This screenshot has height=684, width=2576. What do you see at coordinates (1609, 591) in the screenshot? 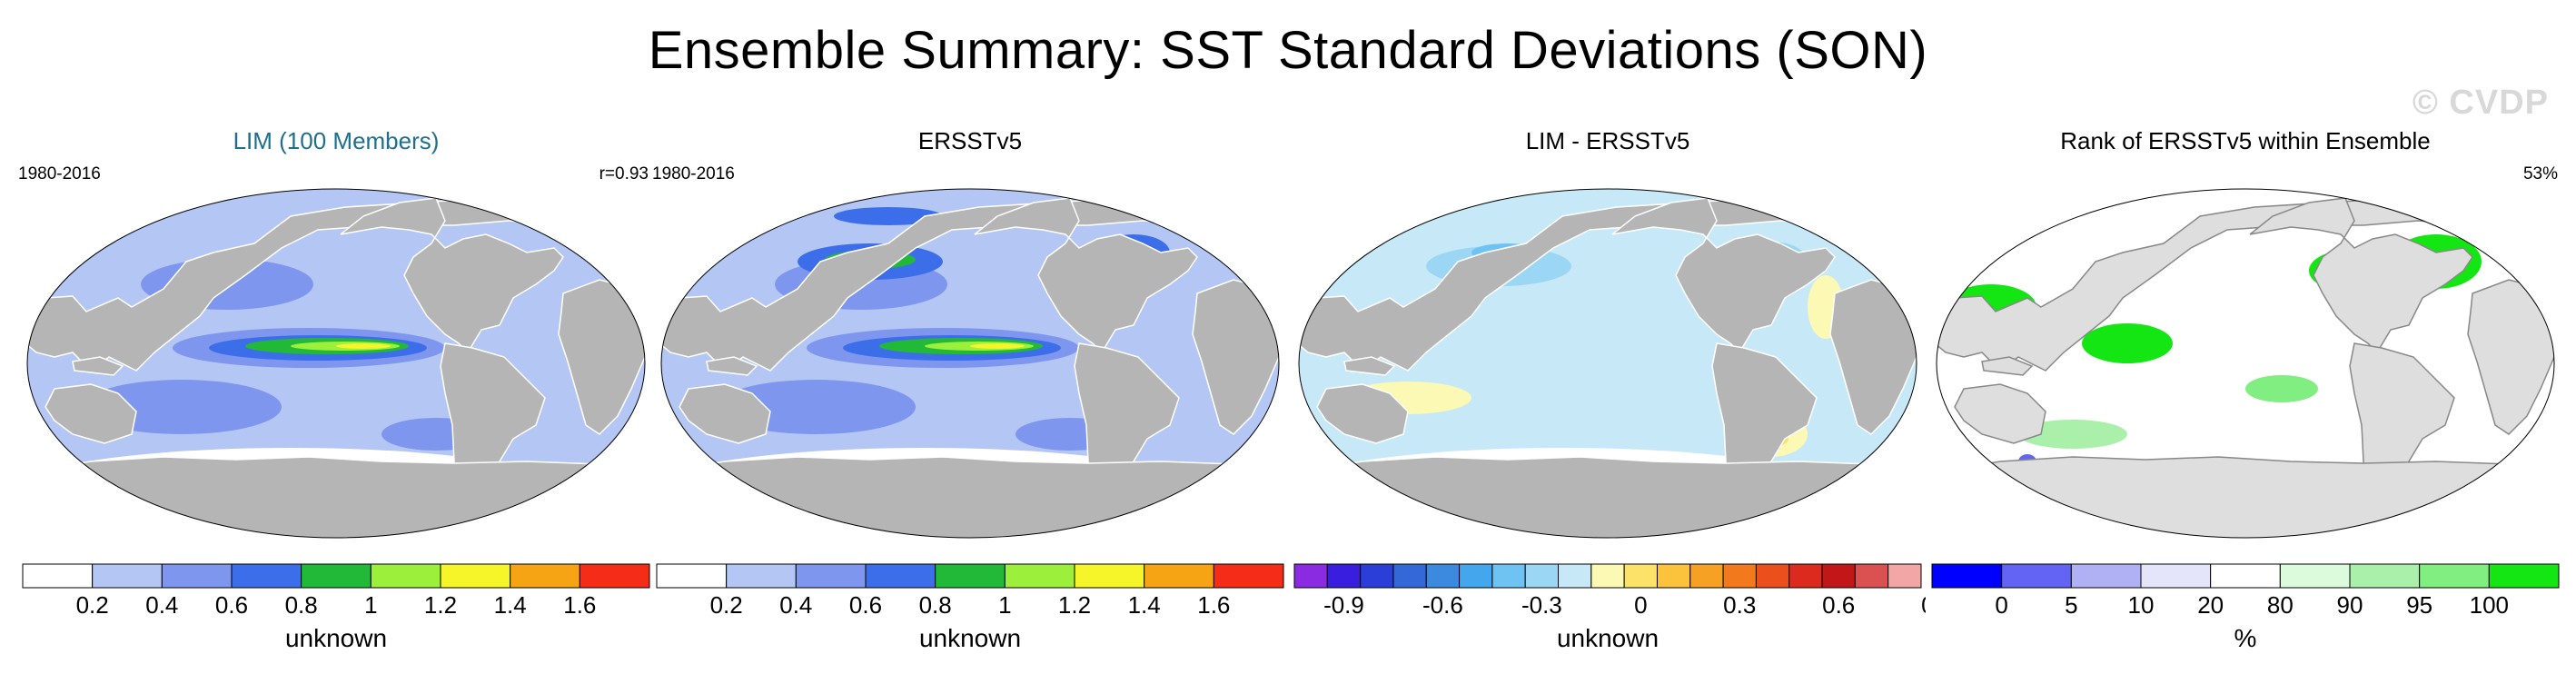
I see `colorbar: -0.9 -0.6 -0.3 0 0.3 0.6 0.9` at bounding box center [1609, 591].